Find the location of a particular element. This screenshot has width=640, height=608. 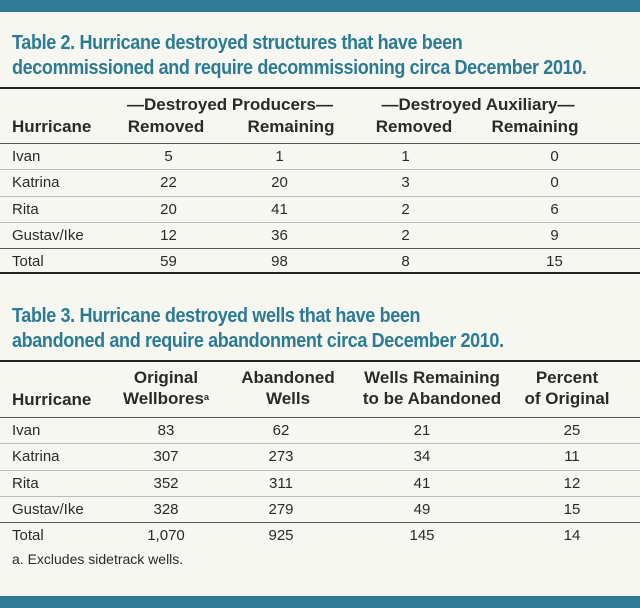

table-3-col-percent-line-1: Percent is located at coordinates (567, 377).